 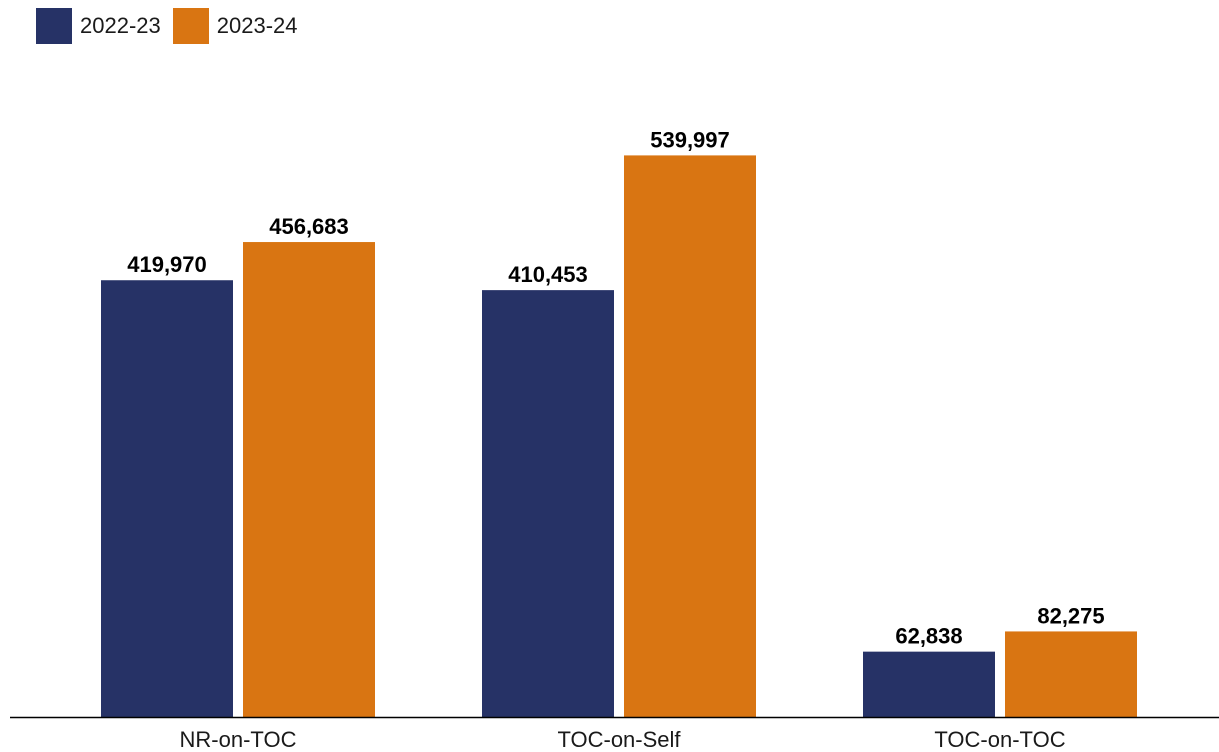 I want to click on x-tick-labels-layer: NR-on-TOC TOC-on-Self TOC-on-TOC, so click(x=623, y=739).